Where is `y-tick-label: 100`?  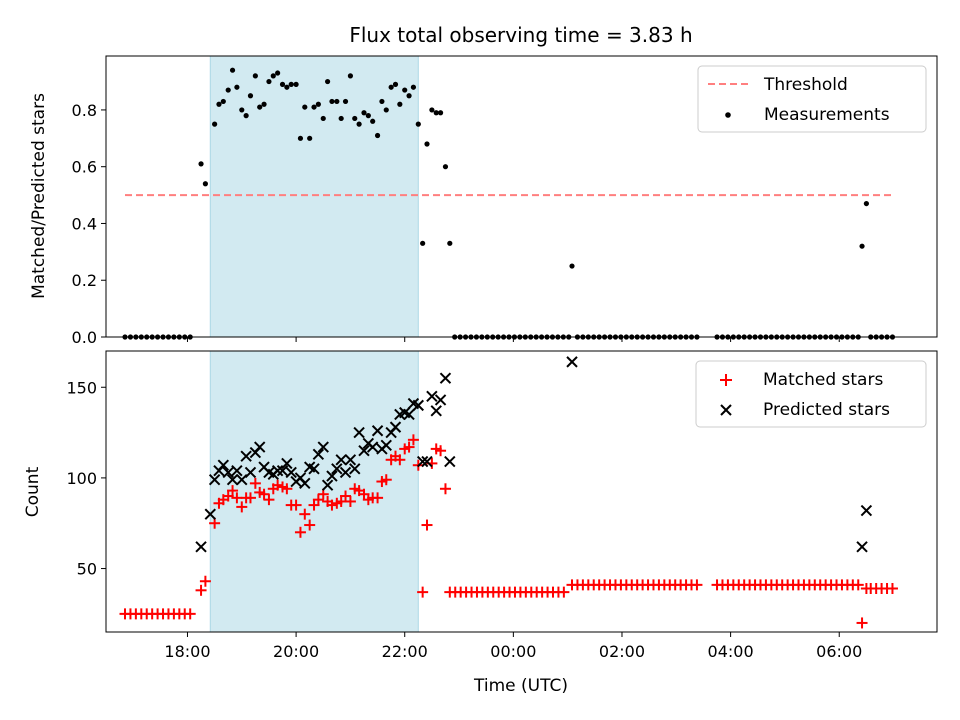
y-tick-label: 100 is located at coordinates (81, 478).